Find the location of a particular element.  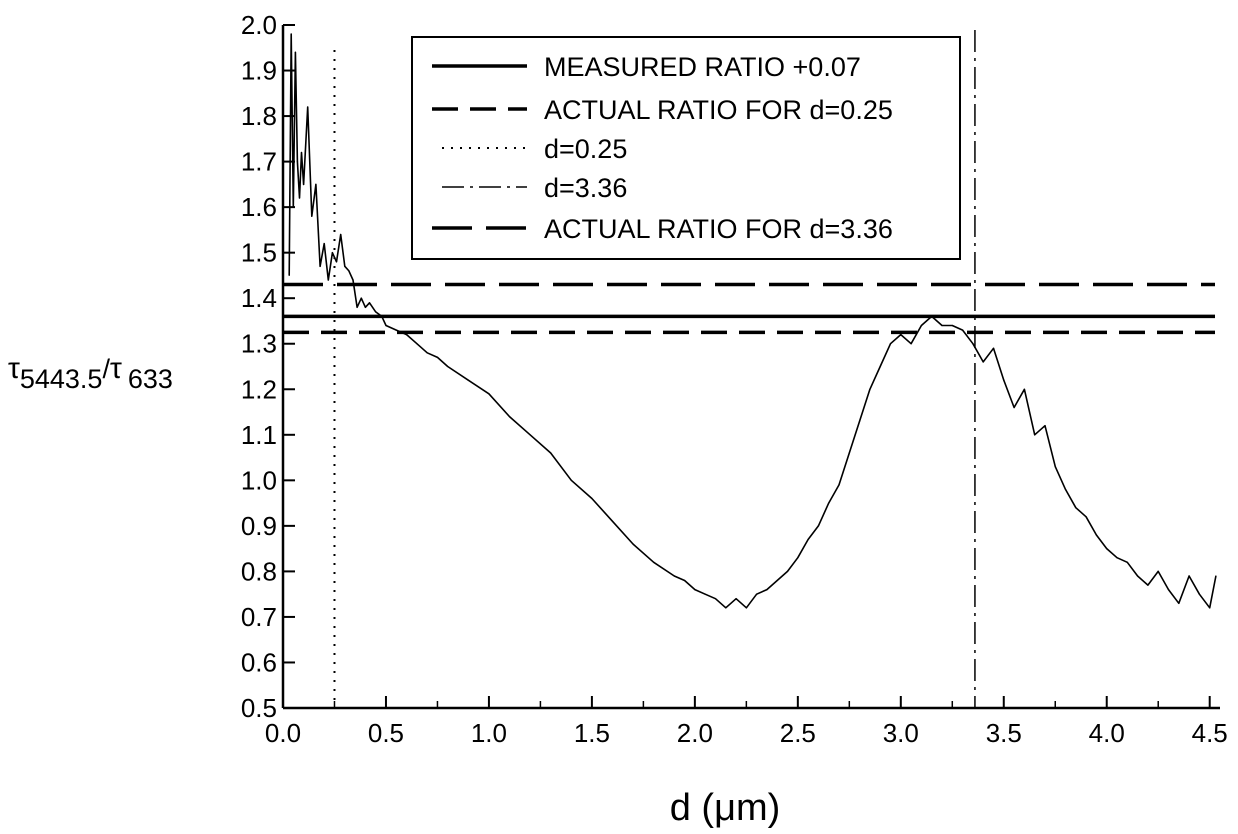

legend-label-actual-336: ACTUAL RATIO FOR d=3.36 is located at coordinates (718, 229).